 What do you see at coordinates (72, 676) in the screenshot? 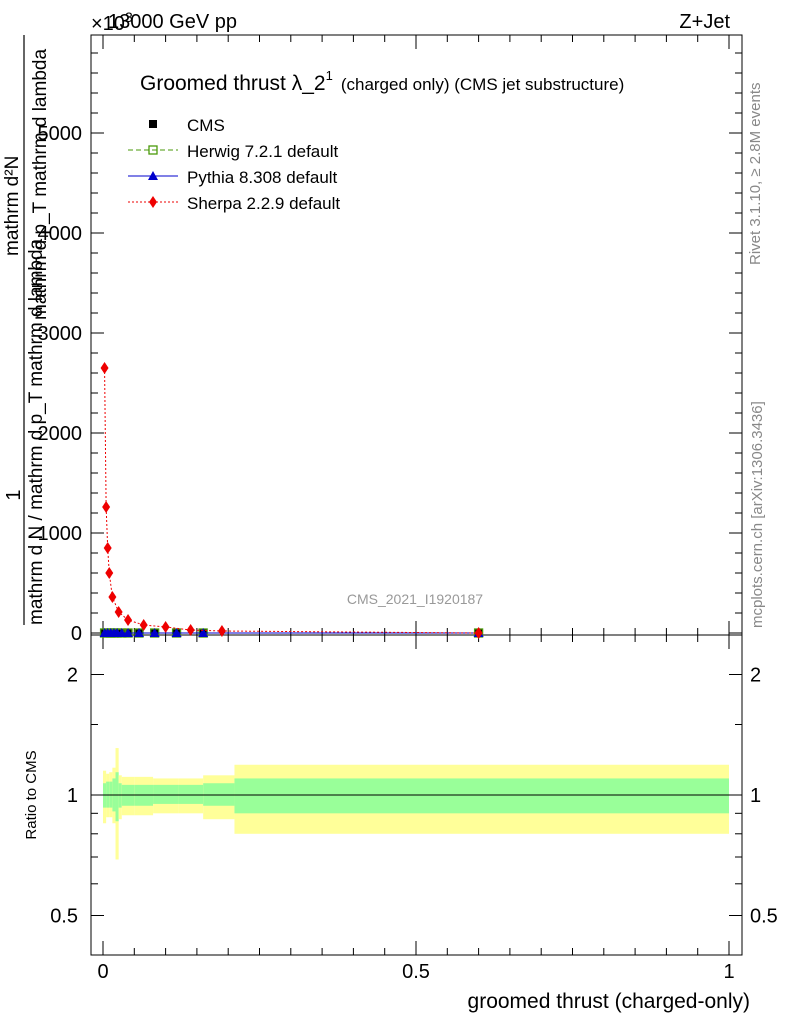
I see `ratio-ytick-label: 2` at bounding box center [72, 676].